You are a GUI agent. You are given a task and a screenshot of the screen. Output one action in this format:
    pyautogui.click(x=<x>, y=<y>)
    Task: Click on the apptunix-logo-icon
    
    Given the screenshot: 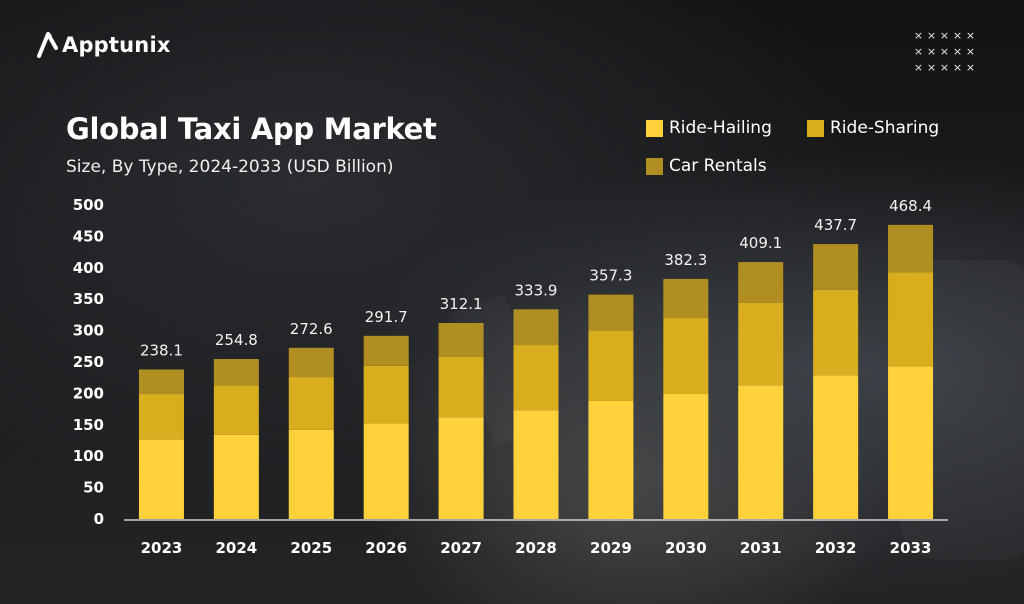 What is the action you would take?
    pyautogui.click(x=47, y=45)
    